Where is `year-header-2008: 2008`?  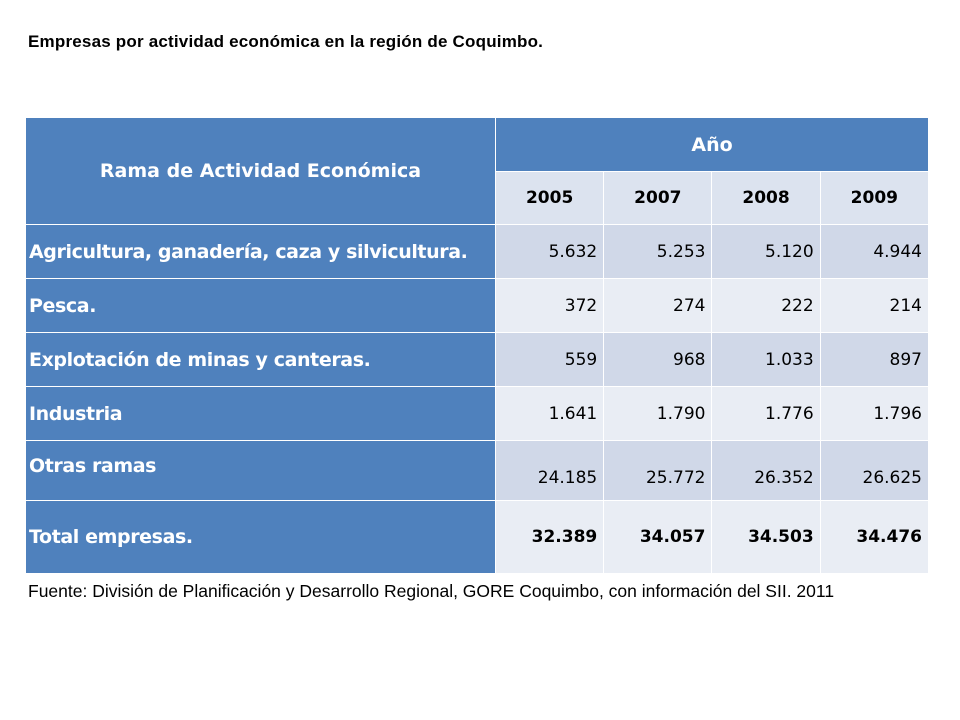
year-header-2008: 2008 is located at coordinates (766, 198).